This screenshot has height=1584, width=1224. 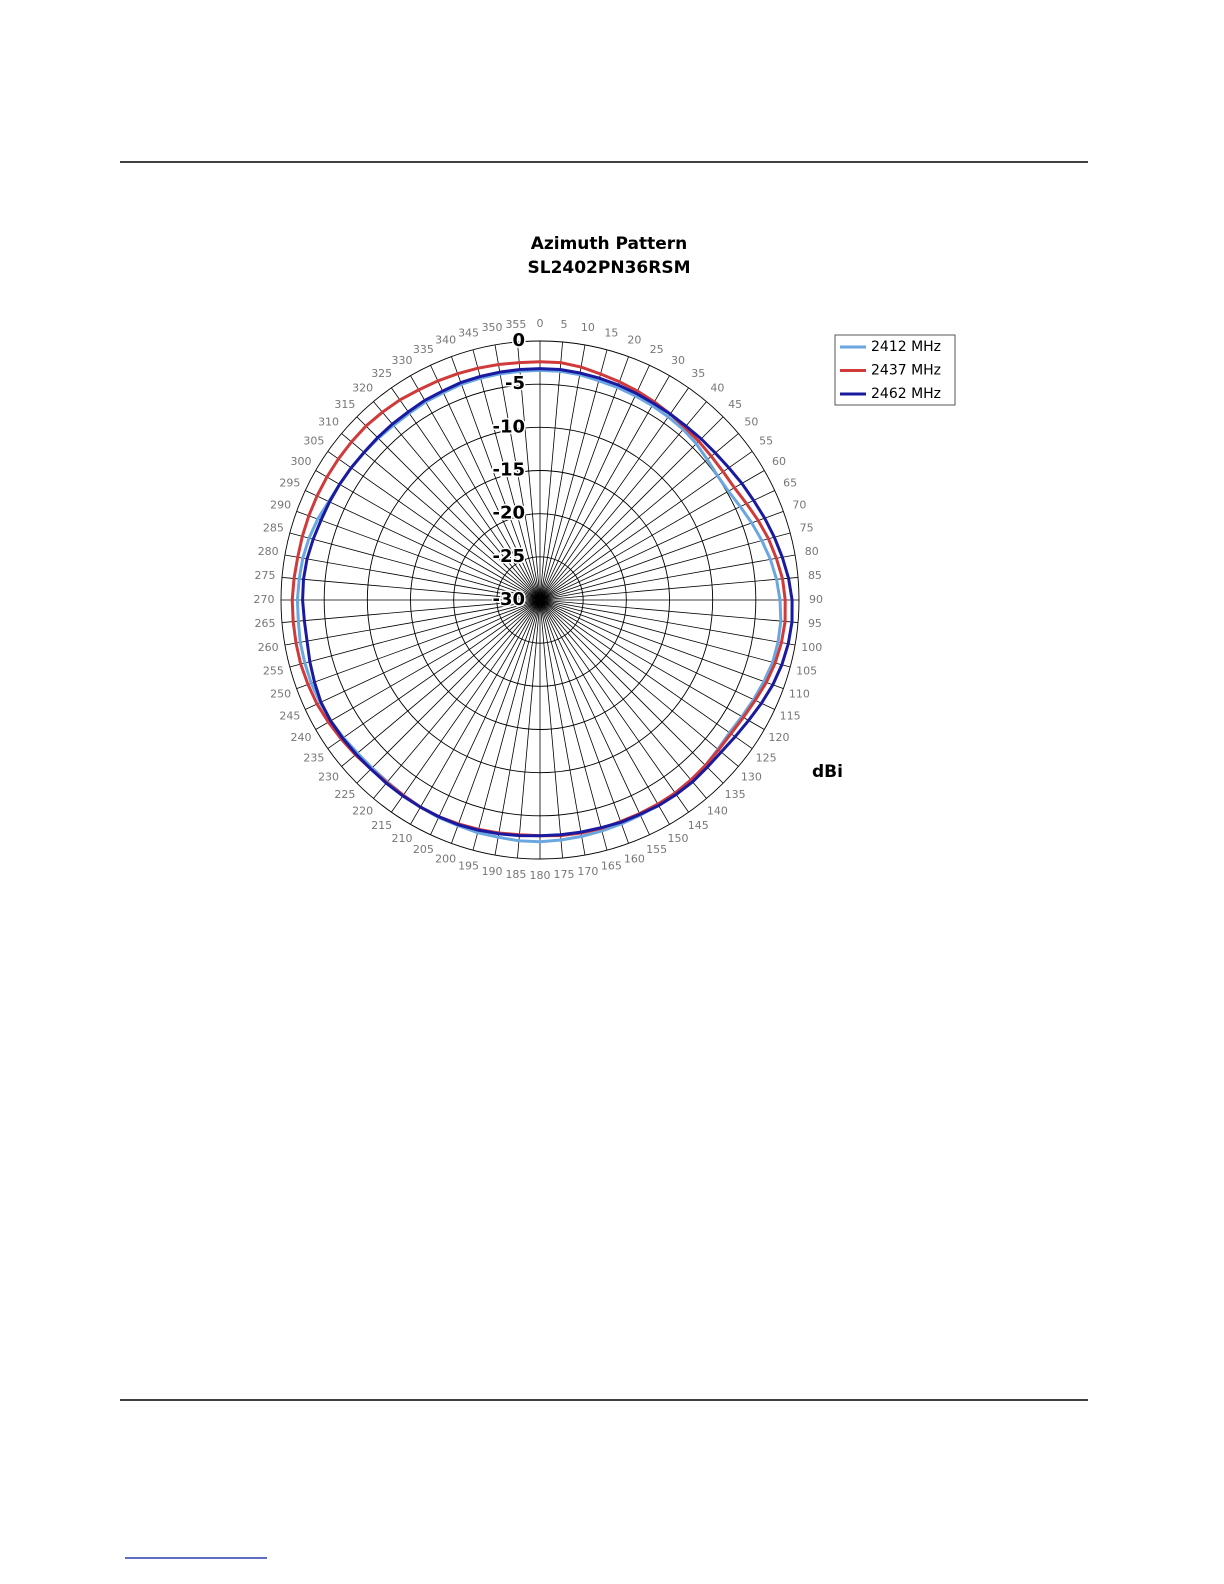 I want to click on chart-title: Azimuth Pattern, so click(x=609, y=244).